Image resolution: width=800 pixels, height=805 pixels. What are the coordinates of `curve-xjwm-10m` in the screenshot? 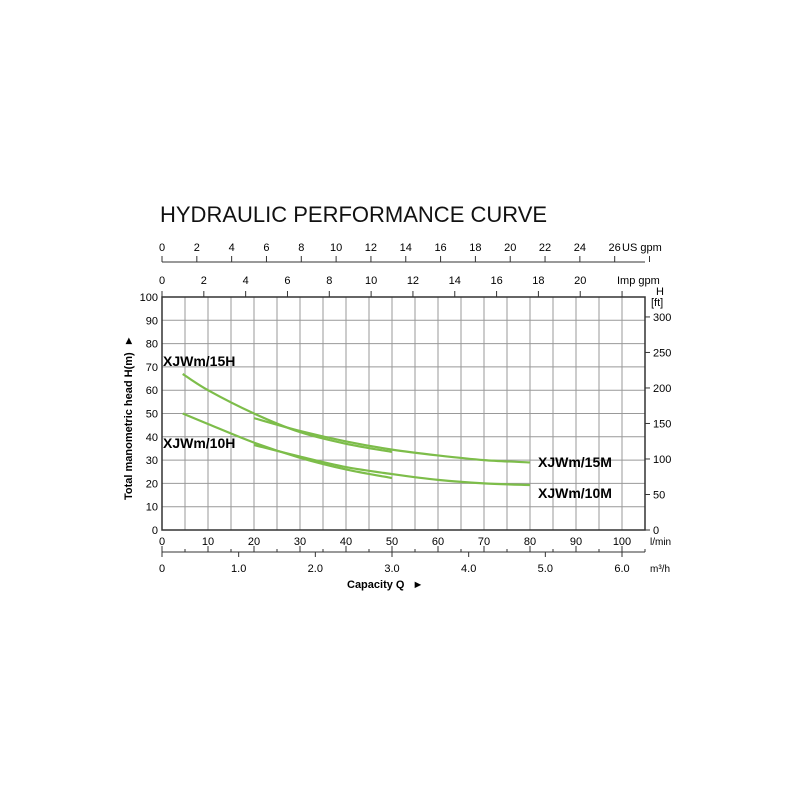 It's located at (392, 465).